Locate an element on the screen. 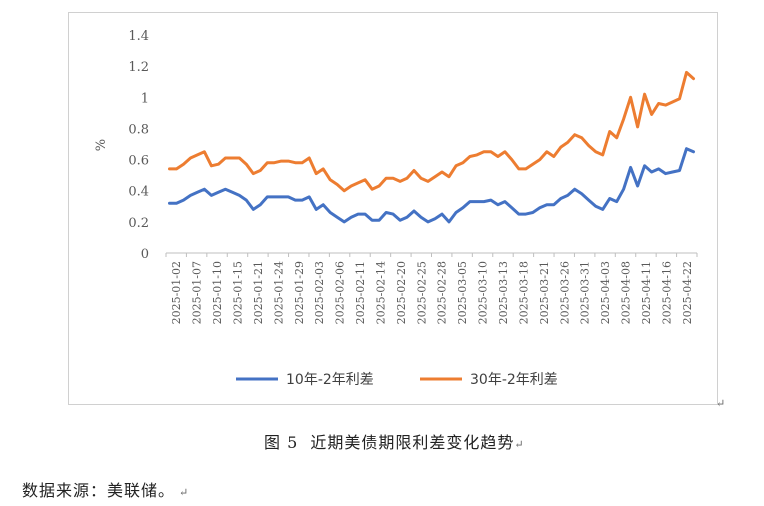  y-tick-label: 1 is located at coordinates (145, 98).